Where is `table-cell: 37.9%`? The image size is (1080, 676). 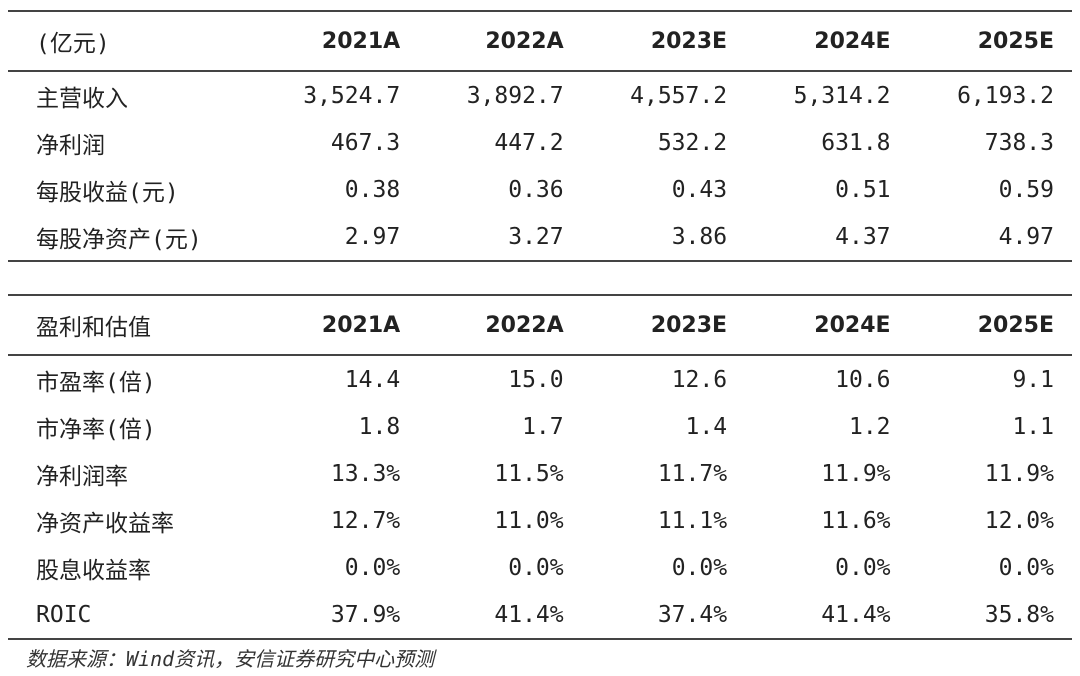 table-cell: 37.9% is located at coordinates (365, 614).